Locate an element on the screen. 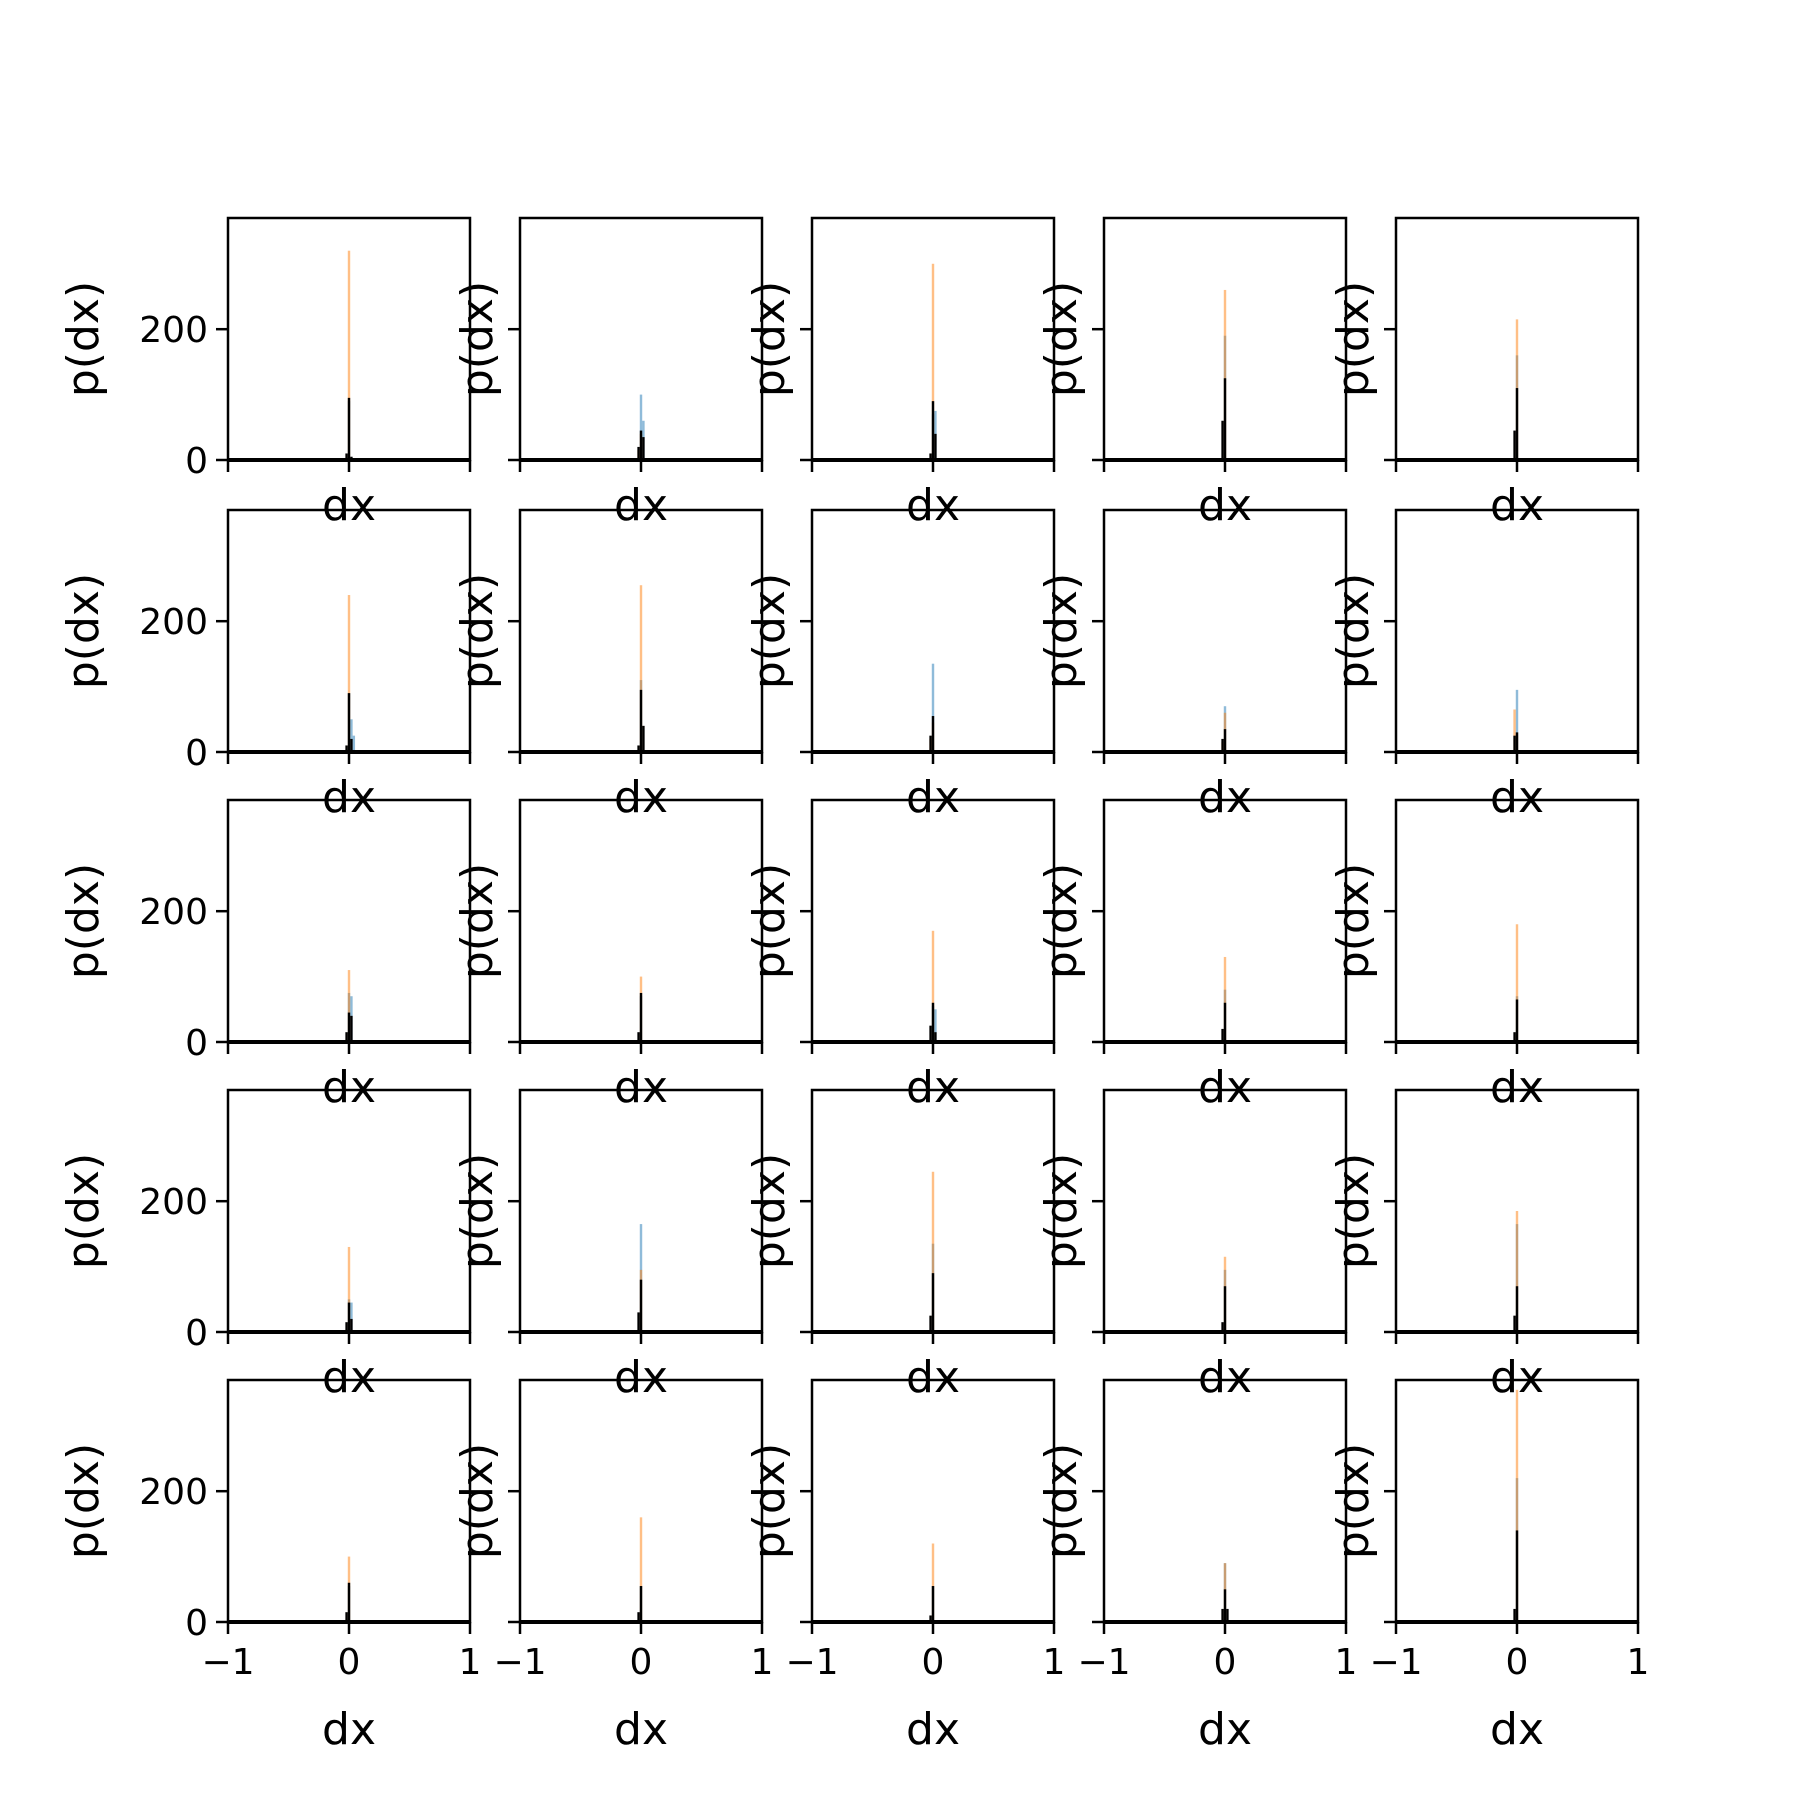  panel-r1-c1: 0 200 dx p(dx) is located at coordinates (265, 373).